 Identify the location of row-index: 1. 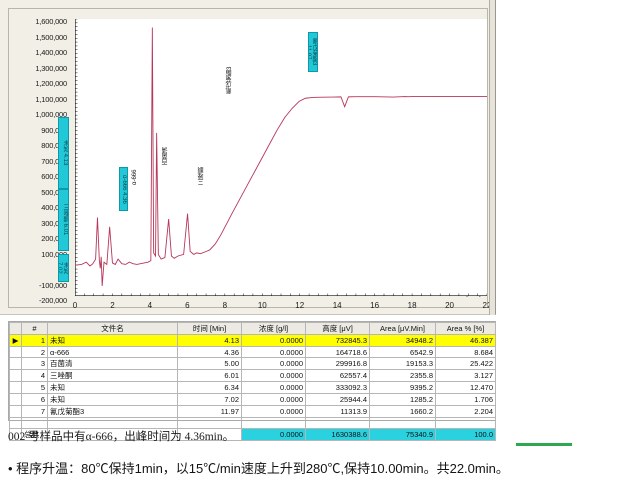
(34, 340).